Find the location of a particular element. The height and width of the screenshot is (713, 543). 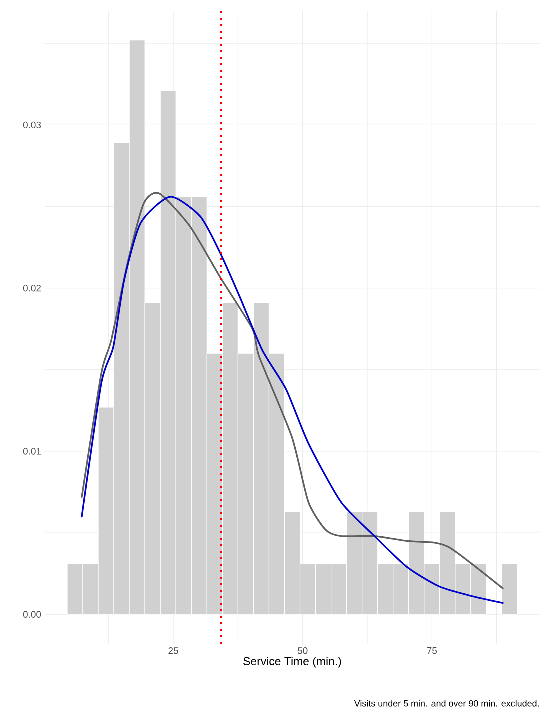

x-tick-label: 50 is located at coordinates (303, 651).